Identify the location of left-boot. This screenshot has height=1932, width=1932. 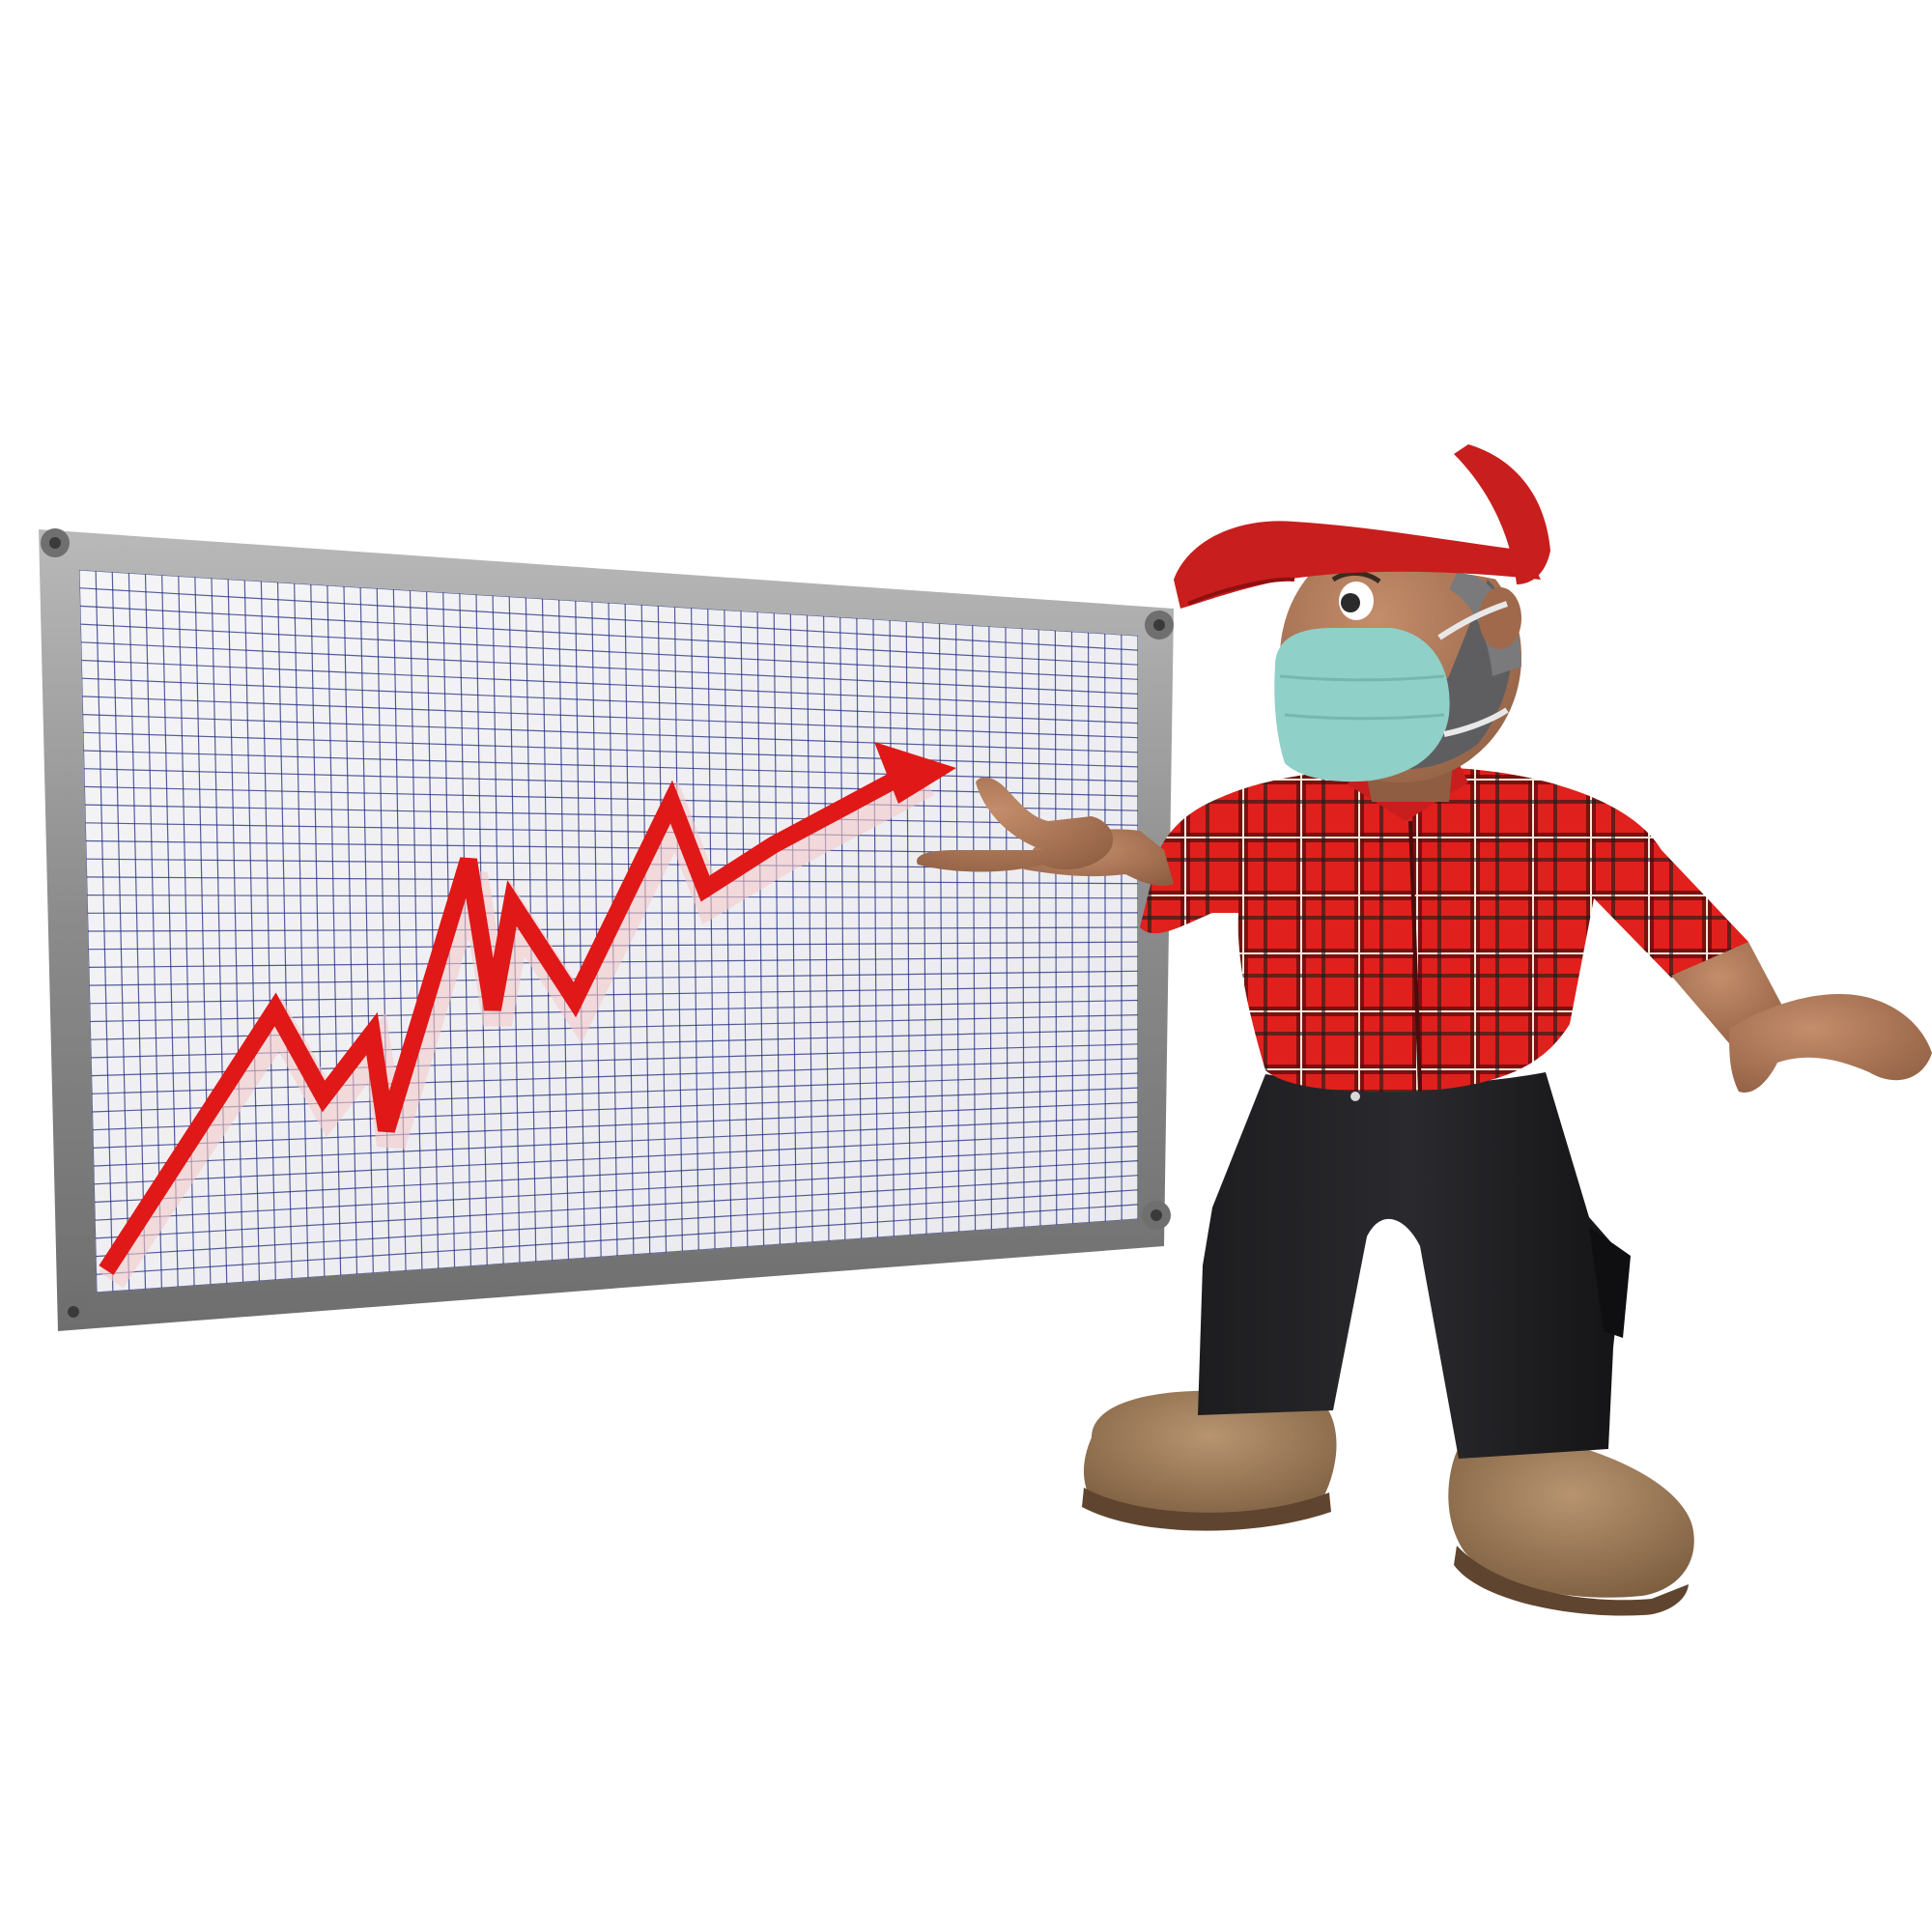
(1210, 1455).